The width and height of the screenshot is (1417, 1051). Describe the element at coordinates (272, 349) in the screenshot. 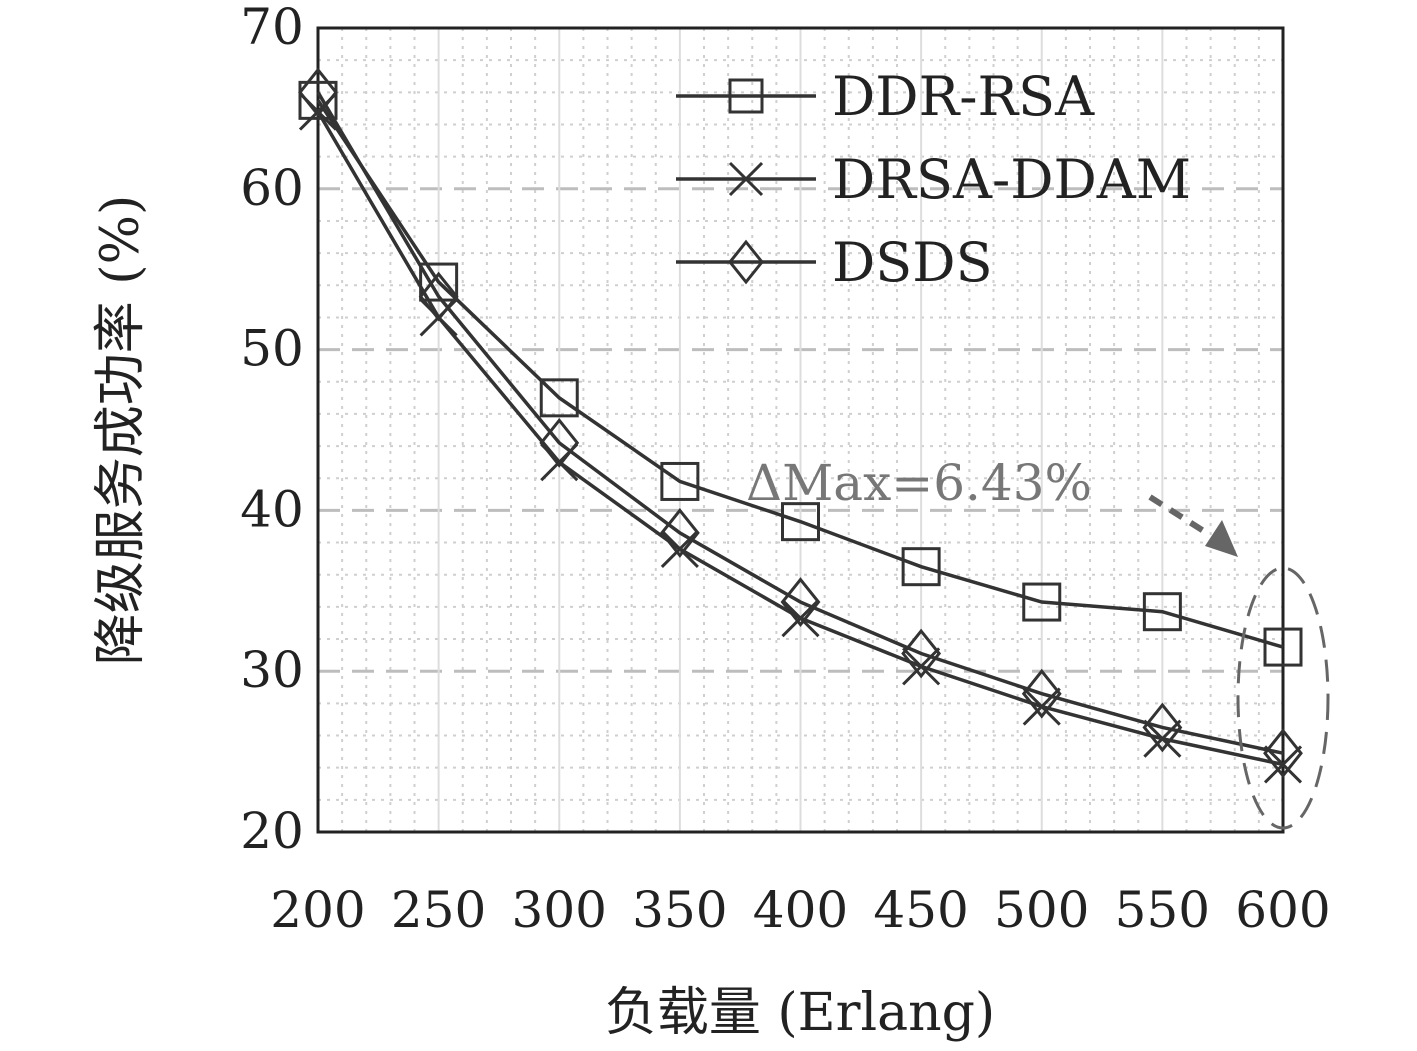

I see `y-tick-label: 50` at that location.